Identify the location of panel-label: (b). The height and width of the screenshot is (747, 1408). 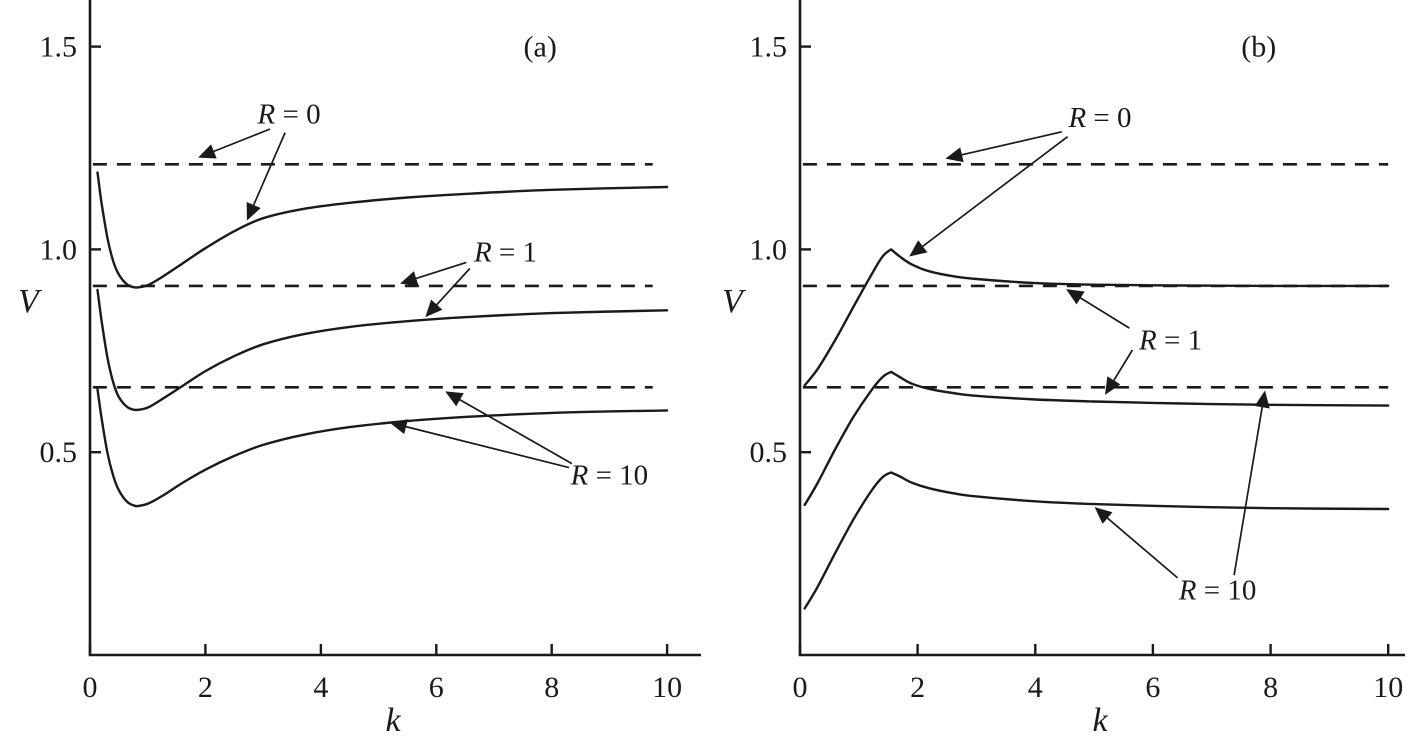
(1258, 47).